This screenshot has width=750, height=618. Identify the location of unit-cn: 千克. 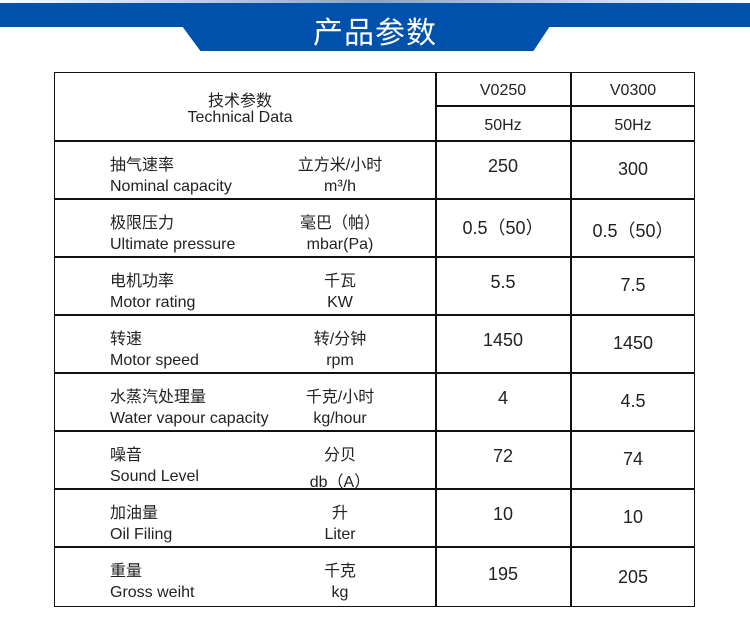
(340, 571).